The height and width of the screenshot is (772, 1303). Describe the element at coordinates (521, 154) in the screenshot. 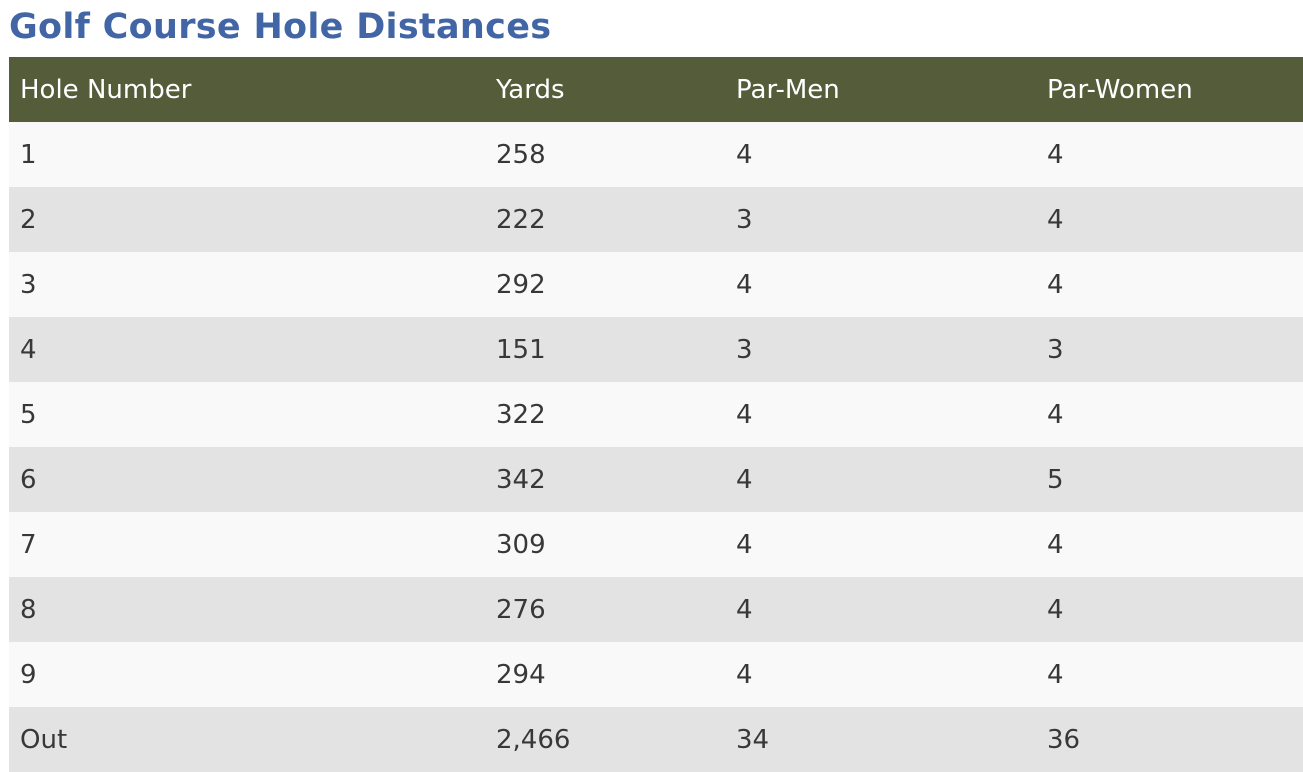

I see `cell-yards: 258` at that location.